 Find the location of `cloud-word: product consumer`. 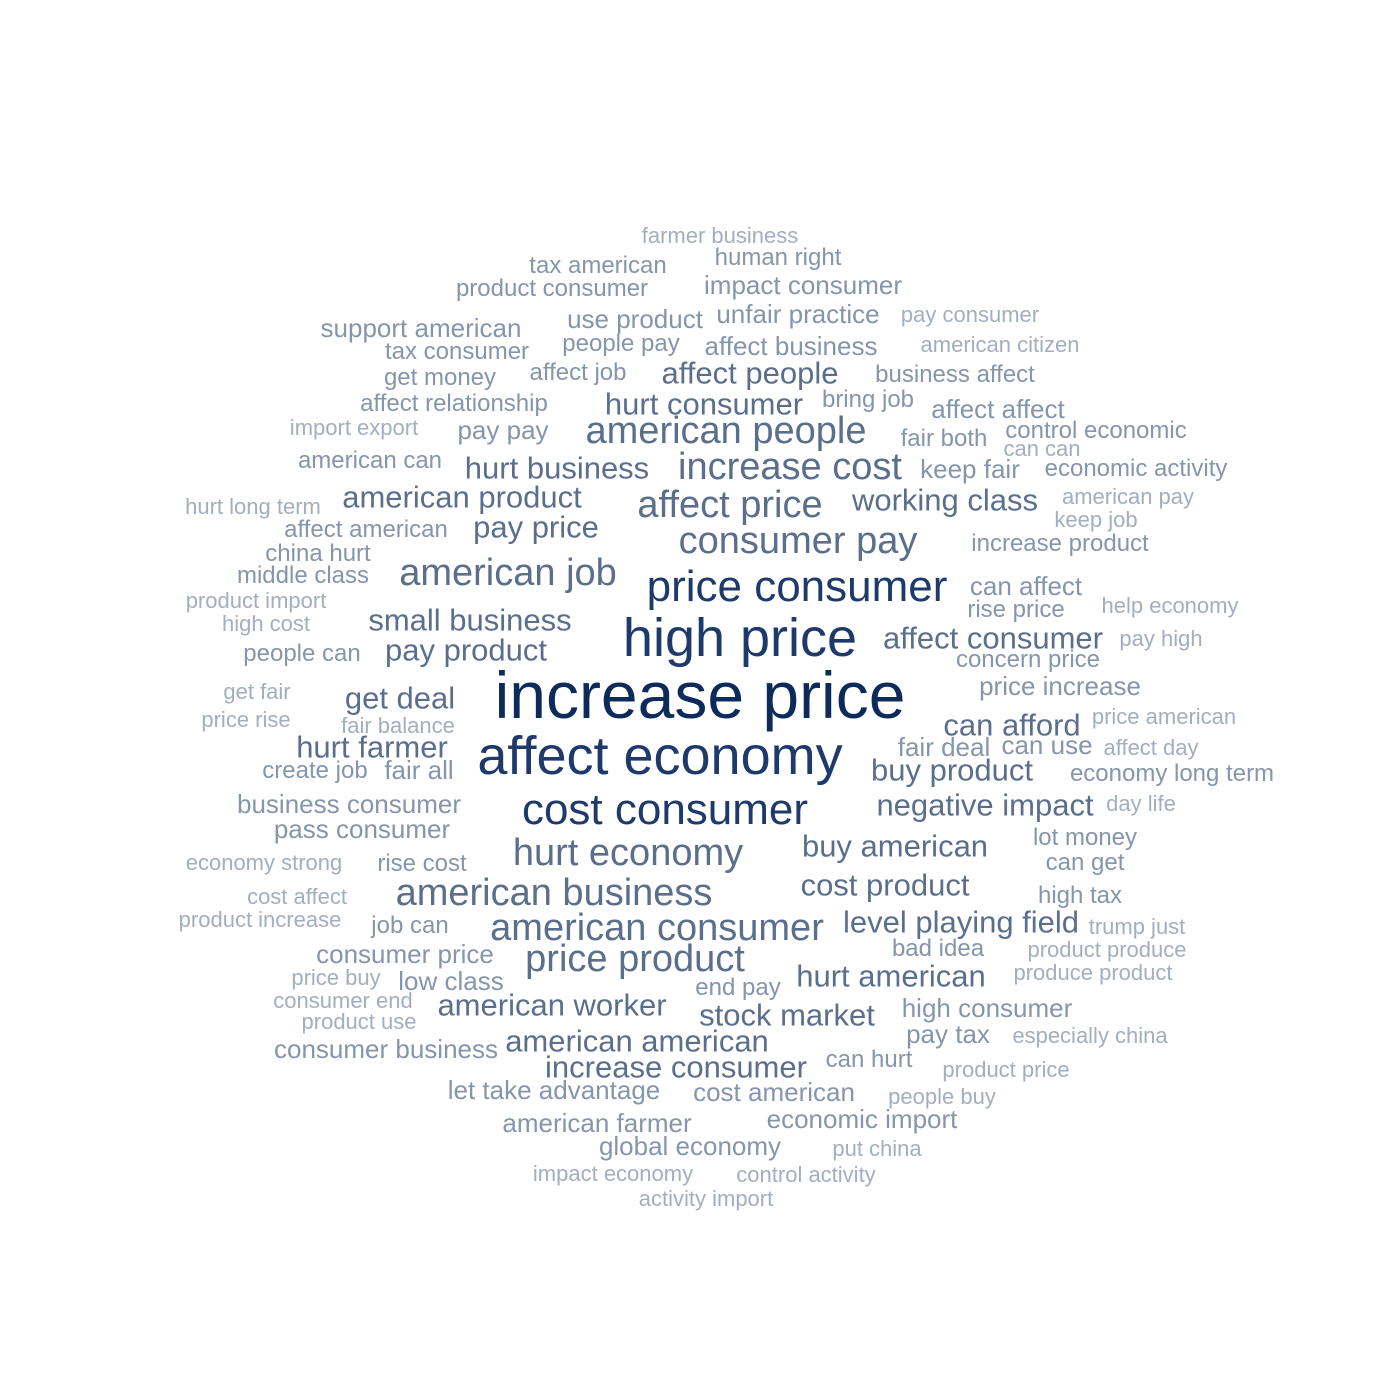

cloud-word: product consumer is located at coordinates (552, 288).